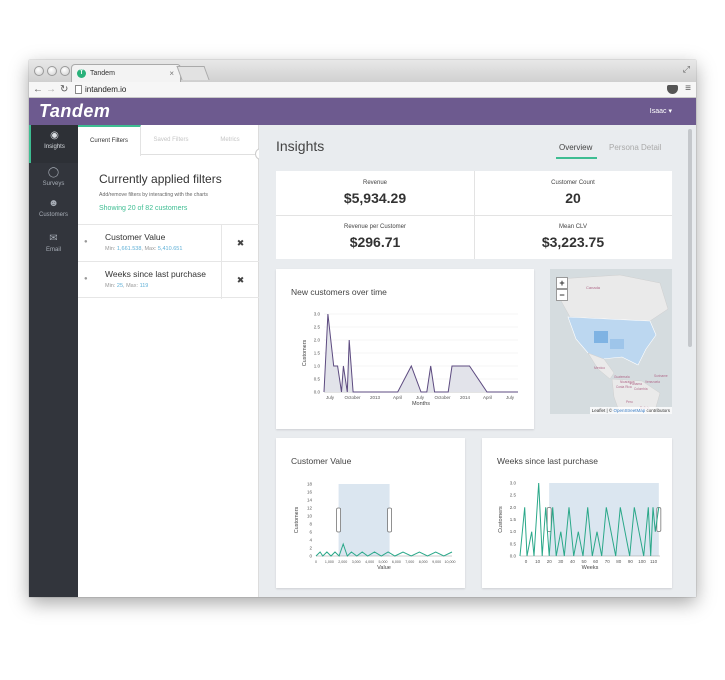 The image size is (725, 680). I want to click on pocket-icon, so click(672, 89).